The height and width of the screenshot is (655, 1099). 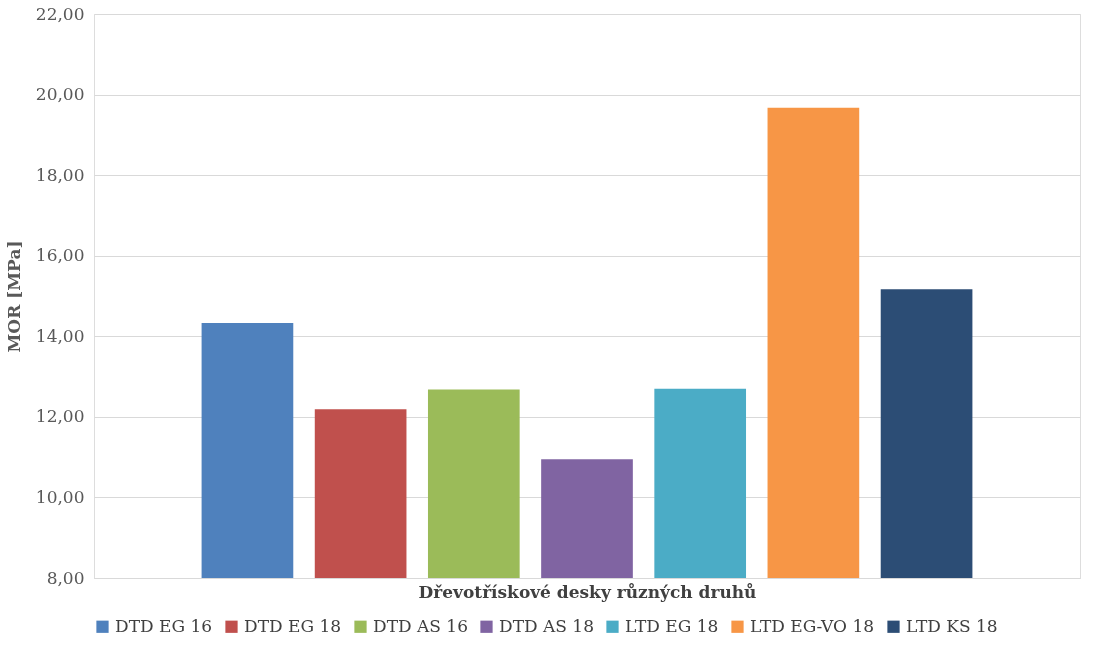 What do you see at coordinates (60, 416) in the screenshot?
I see `y-tick-label: 12,00` at bounding box center [60, 416].